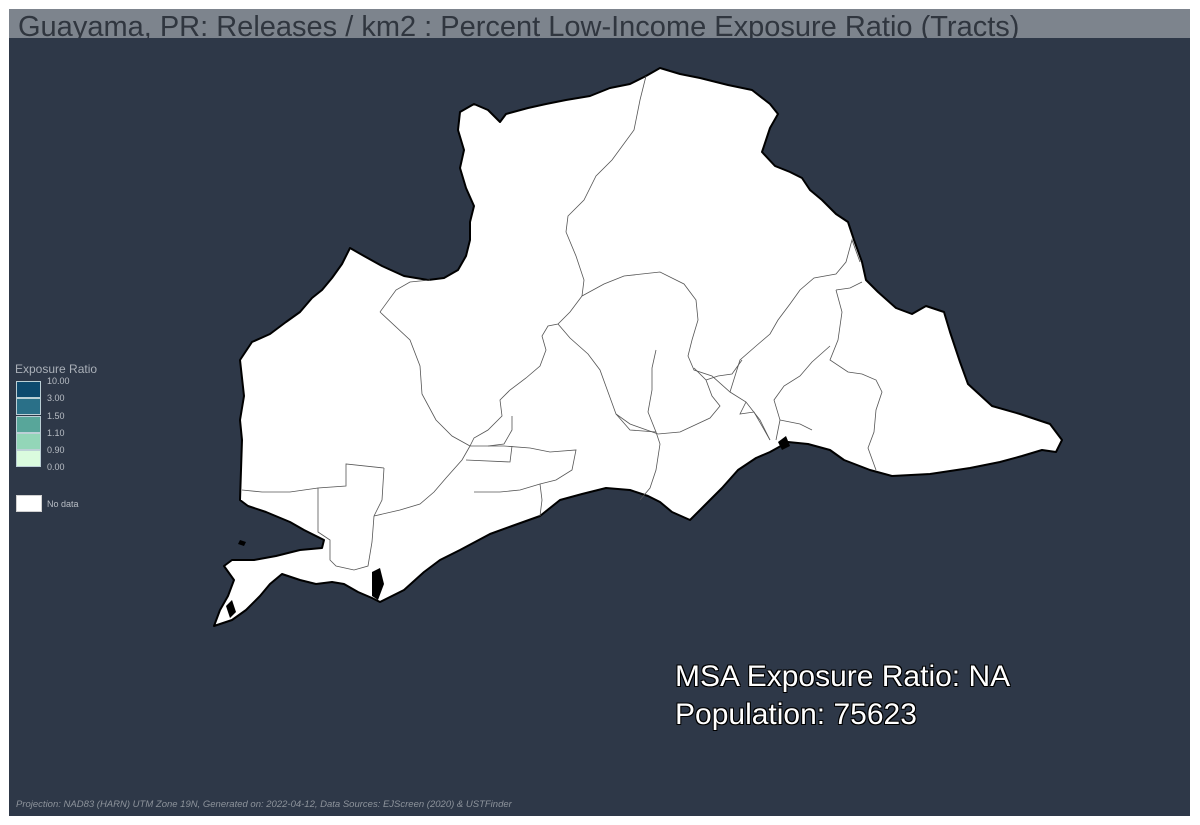  Describe the element at coordinates (63, 503) in the screenshot. I see `nodata-label: No data` at that location.